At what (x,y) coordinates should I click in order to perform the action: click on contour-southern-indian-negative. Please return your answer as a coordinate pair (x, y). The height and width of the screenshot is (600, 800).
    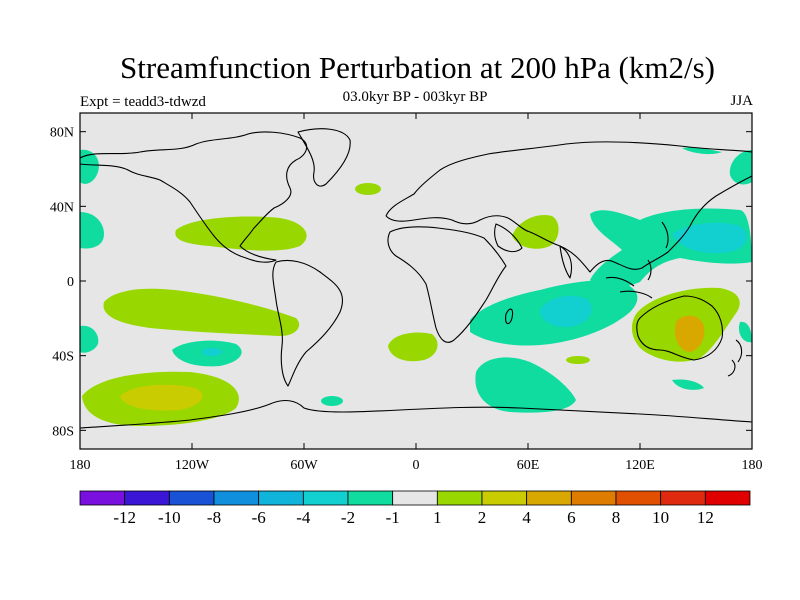
    Looking at the image, I should click on (525, 385).